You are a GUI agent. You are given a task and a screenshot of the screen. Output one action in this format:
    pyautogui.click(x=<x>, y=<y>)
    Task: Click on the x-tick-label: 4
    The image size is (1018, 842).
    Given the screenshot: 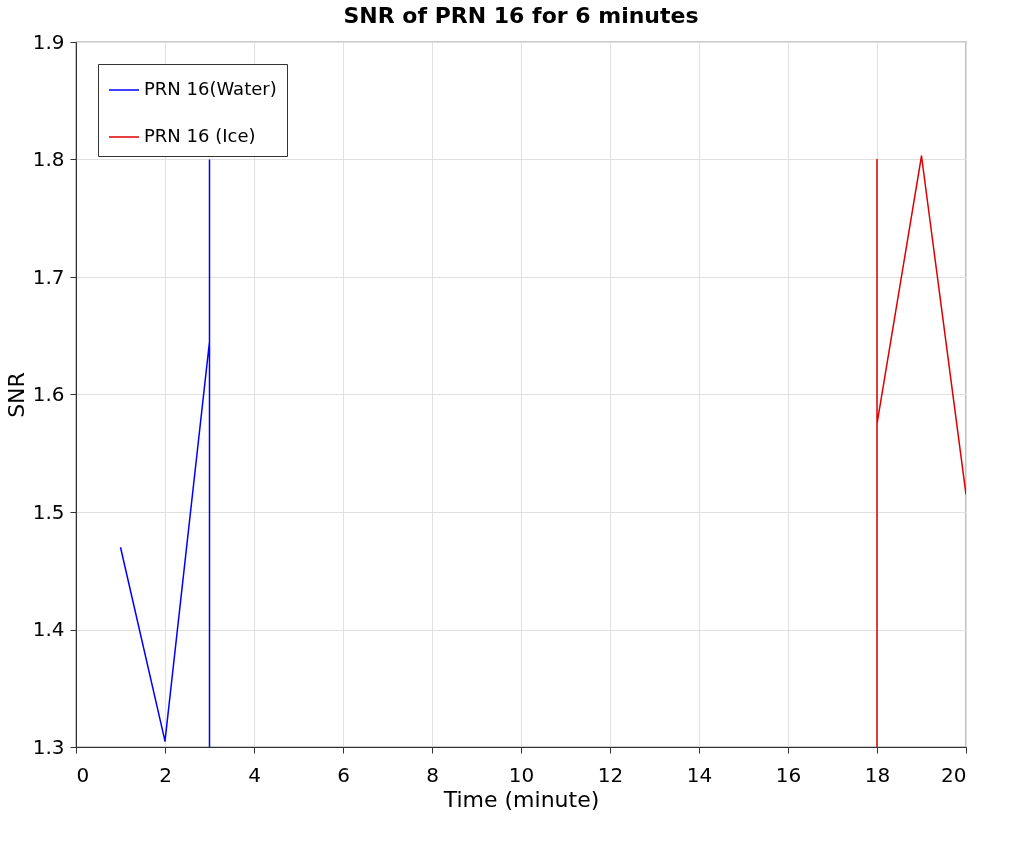 What is the action you would take?
    pyautogui.click(x=254, y=774)
    